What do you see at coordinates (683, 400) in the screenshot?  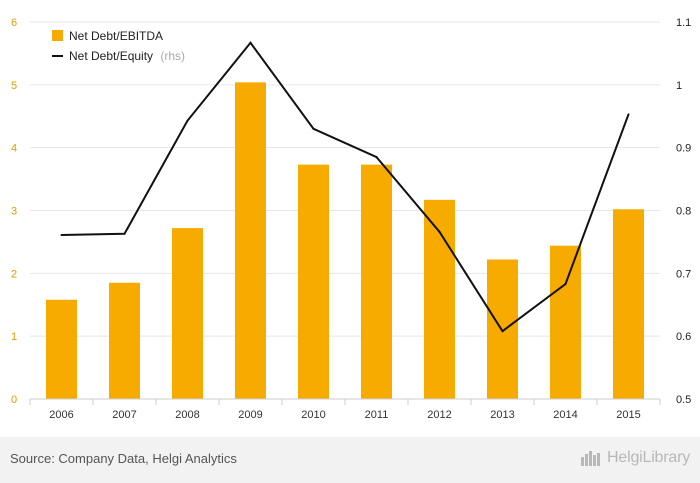 I see `y-right-tick-label: 0.5` at bounding box center [683, 400].